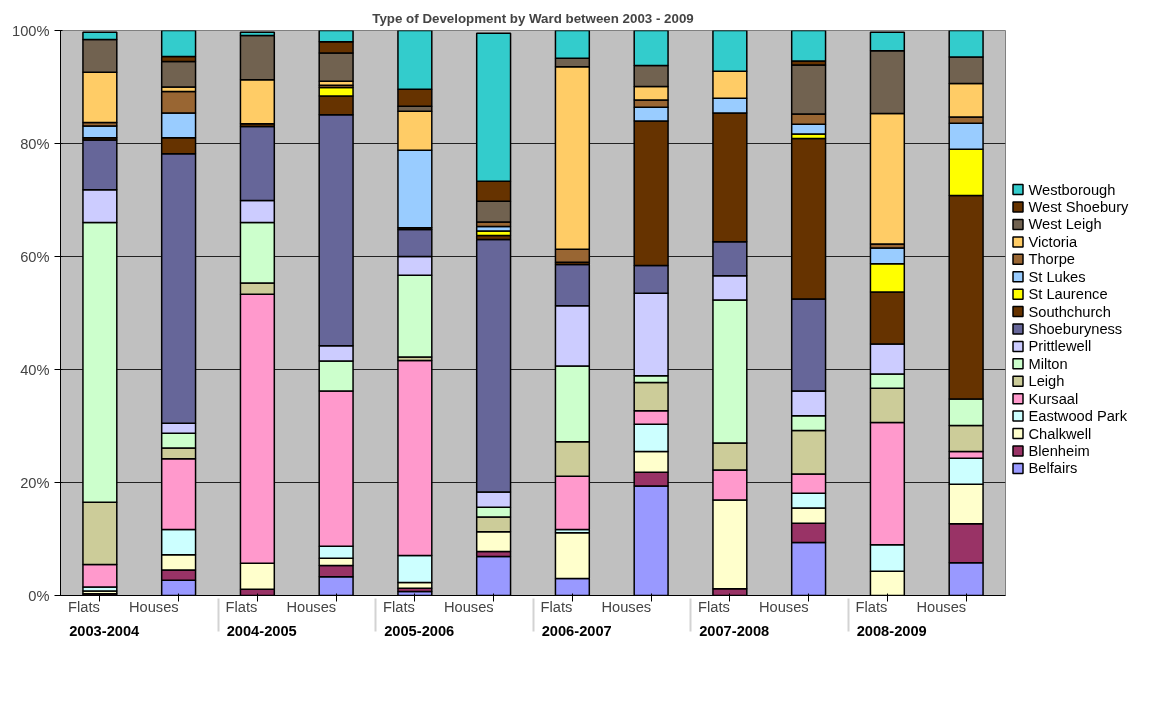  I want to click on legend-label: Kursaal, so click(1053, 398).